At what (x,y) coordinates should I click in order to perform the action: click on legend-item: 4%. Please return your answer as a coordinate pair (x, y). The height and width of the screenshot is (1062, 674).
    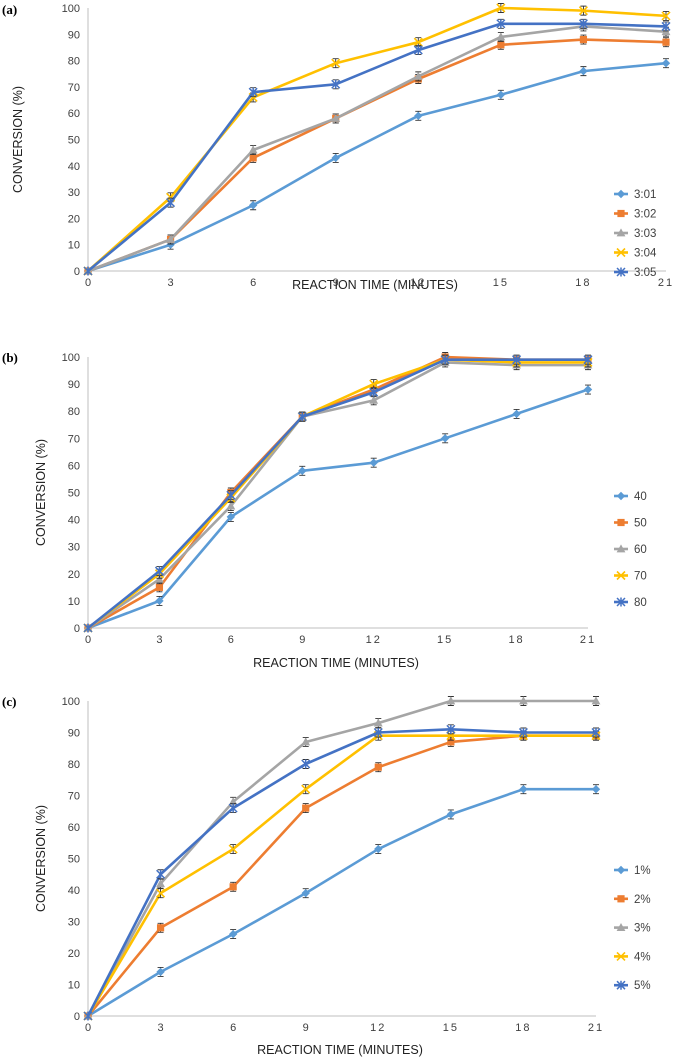
    Looking at the image, I should click on (632, 957).